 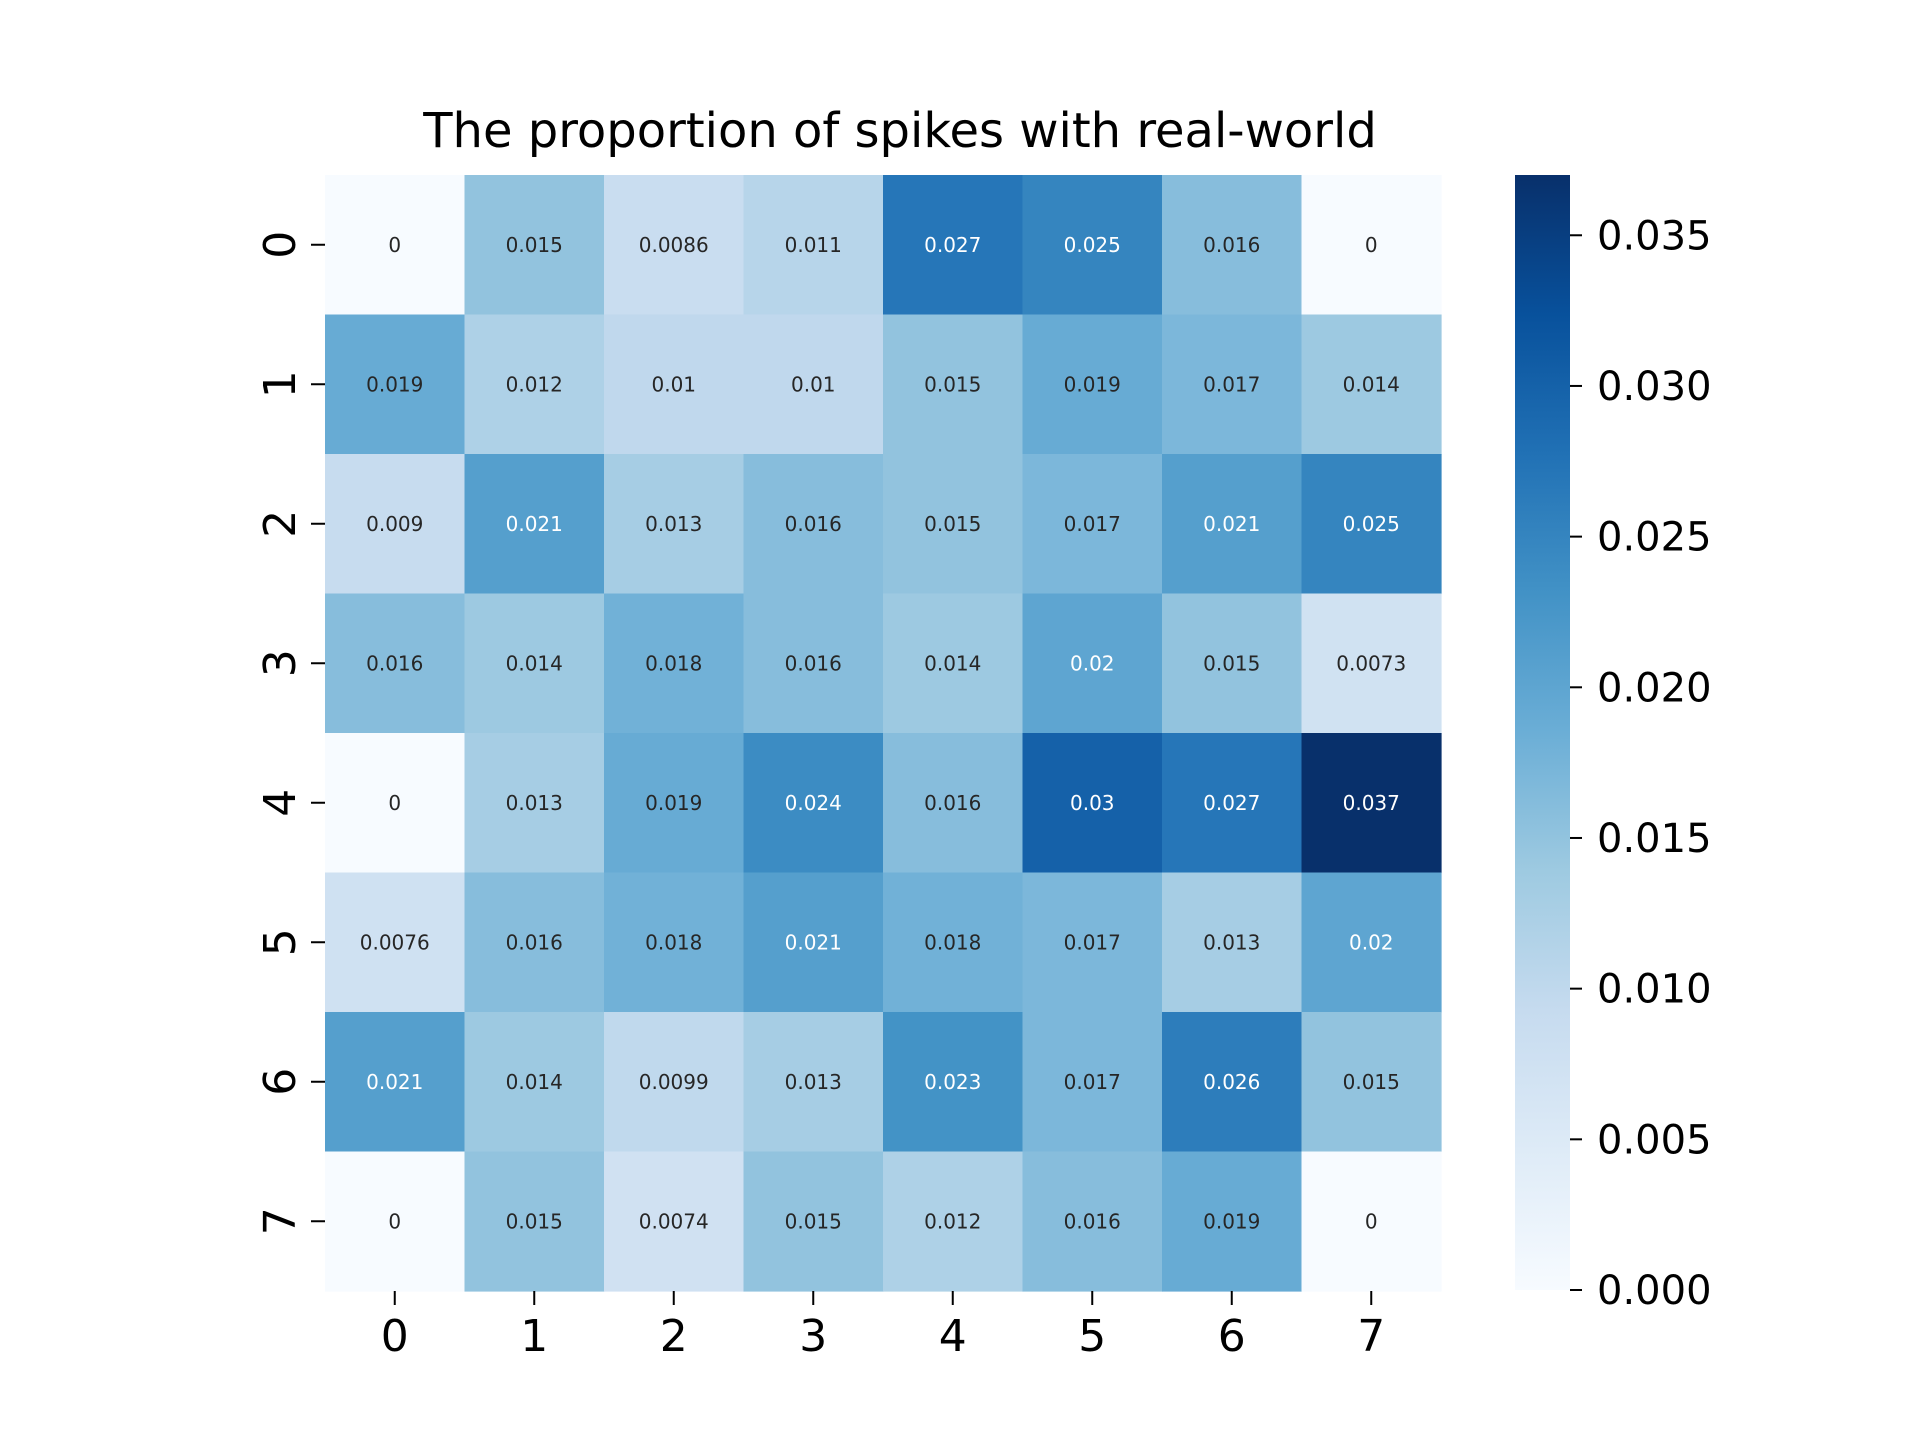 I want to click on cell-label-2-6: 0.021, so click(x=1231, y=524).